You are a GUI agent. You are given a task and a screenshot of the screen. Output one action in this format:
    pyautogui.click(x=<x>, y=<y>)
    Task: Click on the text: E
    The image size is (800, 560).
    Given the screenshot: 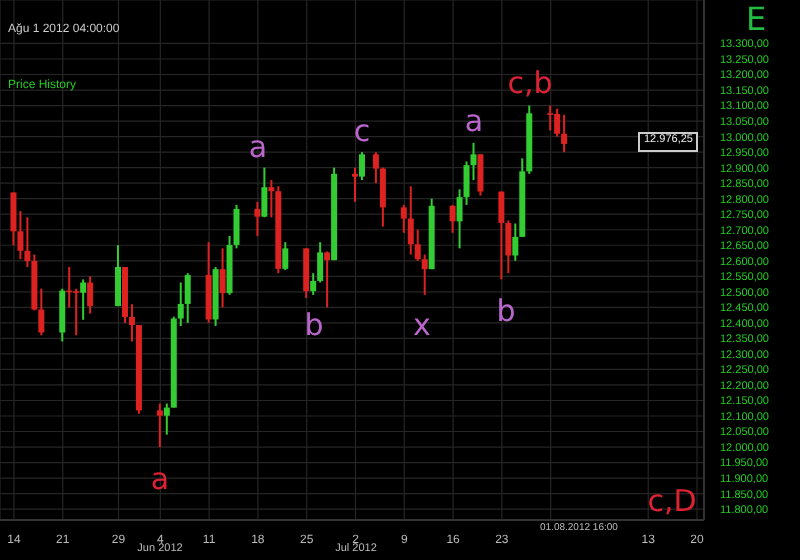 What is the action you would take?
    pyautogui.click(x=756, y=19)
    